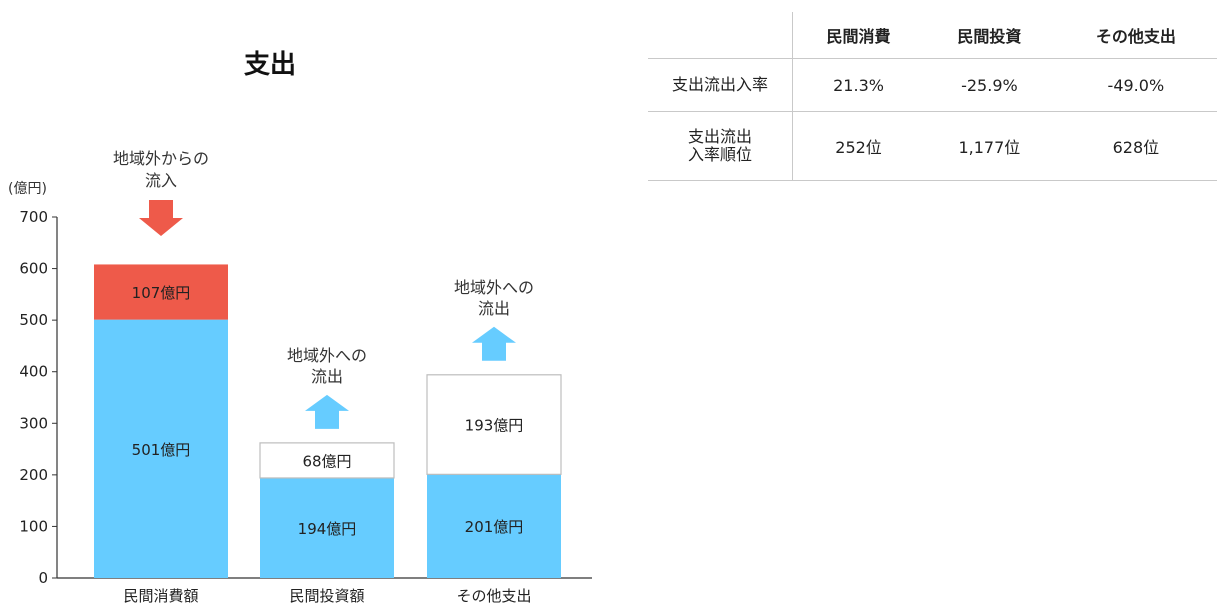  I want to click on y-tick-label: 300, so click(33, 423).